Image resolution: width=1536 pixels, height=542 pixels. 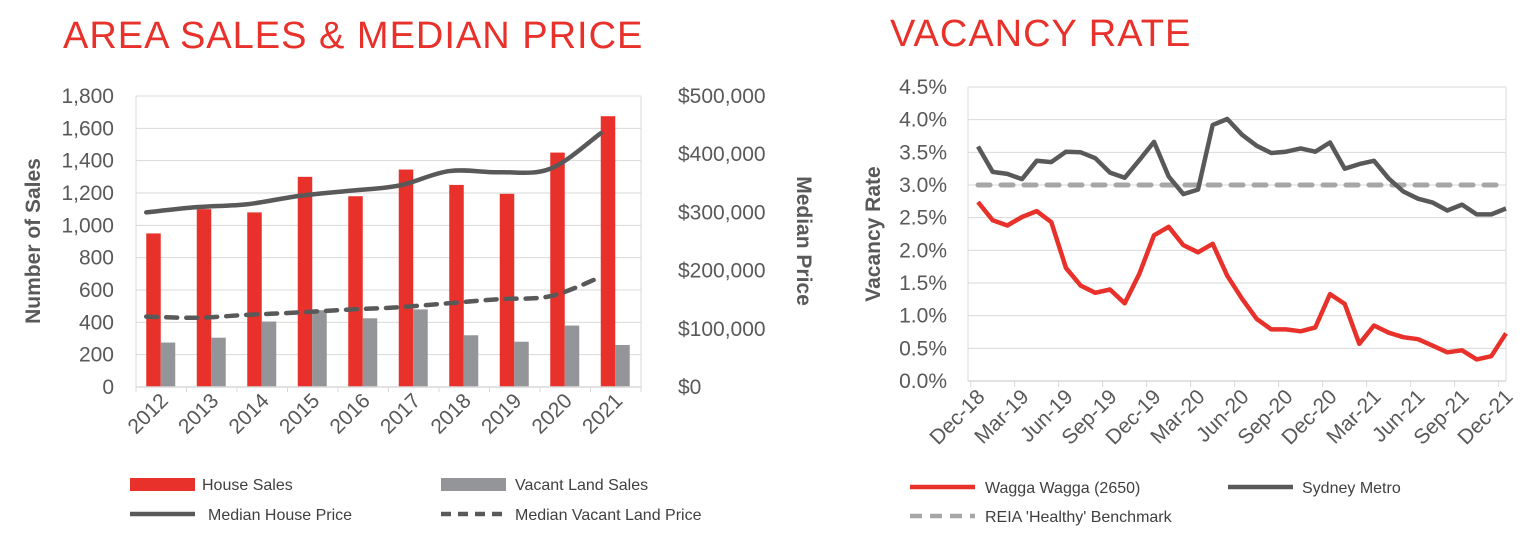 What do you see at coordinates (299, 413) in the screenshot?
I see `x-tick-label: 2015` at bounding box center [299, 413].